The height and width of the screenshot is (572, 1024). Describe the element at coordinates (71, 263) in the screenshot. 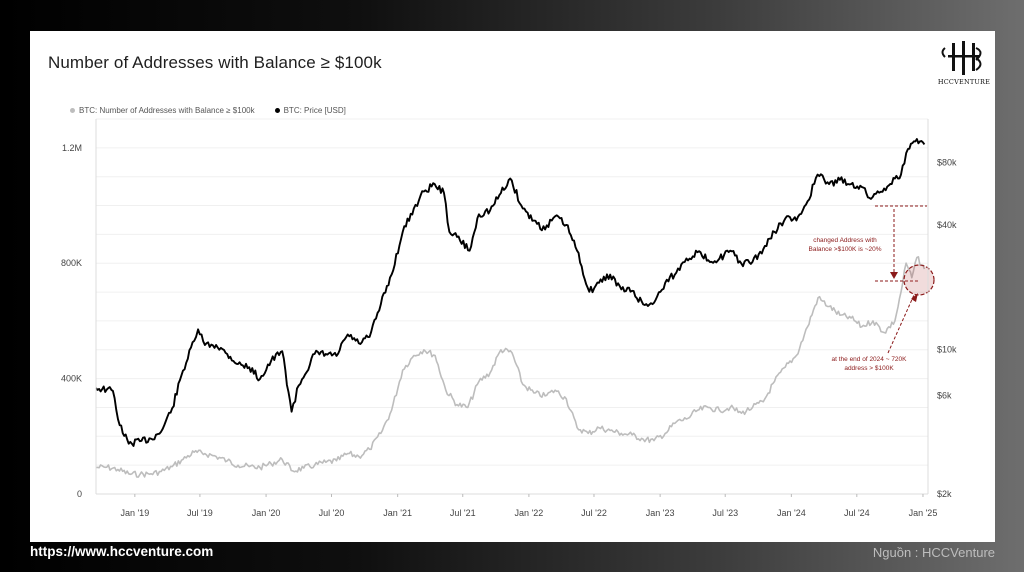

I see `y-left-tick-label: 800K` at that location.